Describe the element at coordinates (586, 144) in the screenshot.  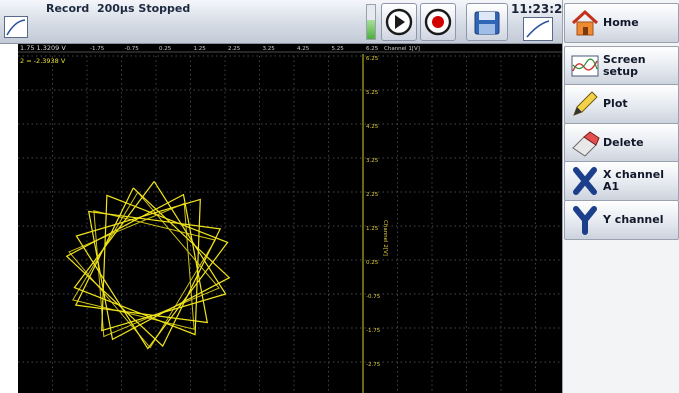
I see `eraser-icon` at that location.